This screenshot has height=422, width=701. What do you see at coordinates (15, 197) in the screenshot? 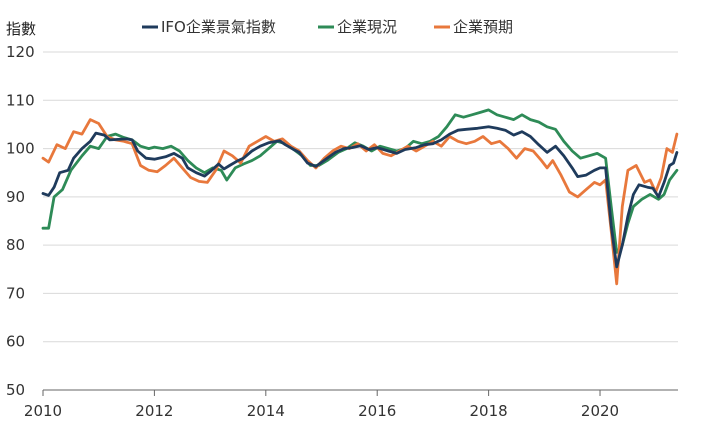
I see `y-tick-label: 90` at bounding box center [15, 197].